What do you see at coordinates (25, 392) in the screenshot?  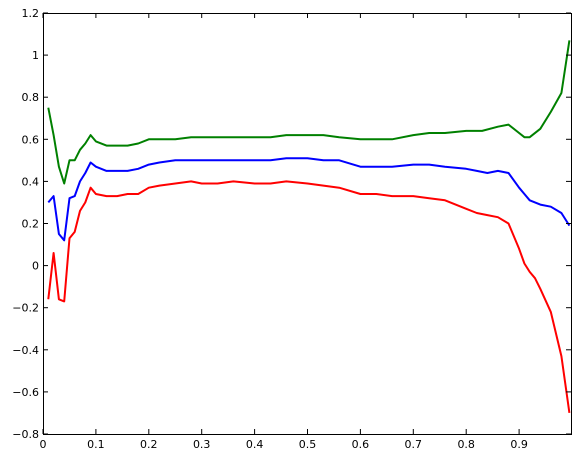 I see `y-tick-label: −0.6` at bounding box center [25, 392].